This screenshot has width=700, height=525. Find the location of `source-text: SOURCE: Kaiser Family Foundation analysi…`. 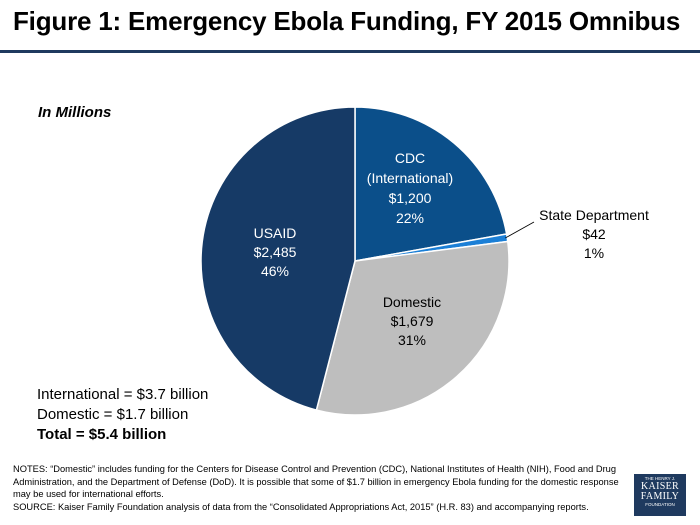

source-text: SOURCE: Kaiser Family Foundation analysi… is located at coordinates (301, 506).